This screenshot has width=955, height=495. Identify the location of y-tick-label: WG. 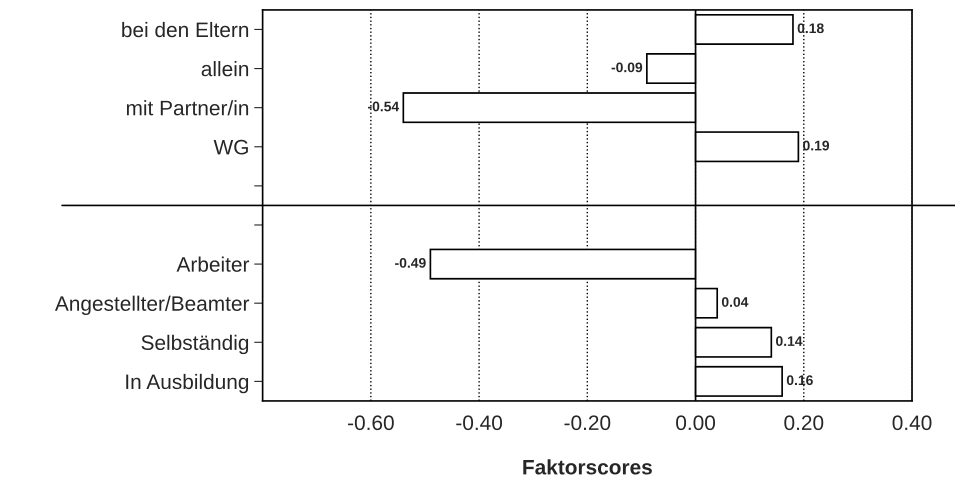
(231, 147).